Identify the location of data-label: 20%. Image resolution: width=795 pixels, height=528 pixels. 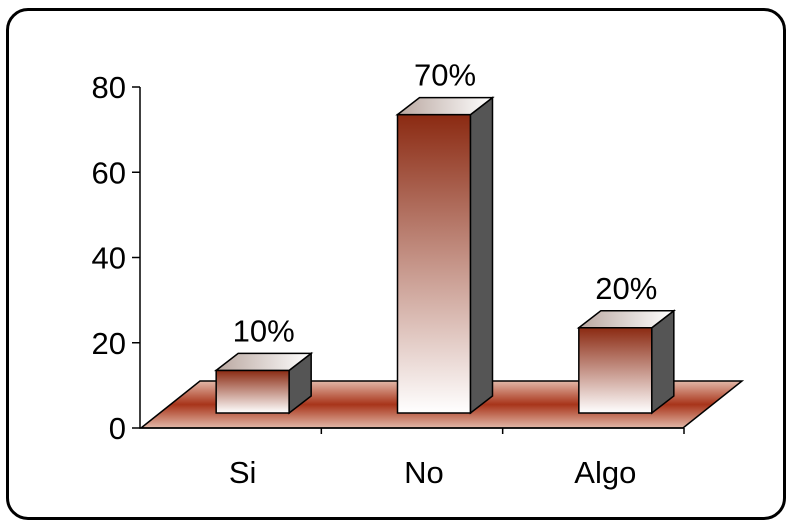
(626, 288).